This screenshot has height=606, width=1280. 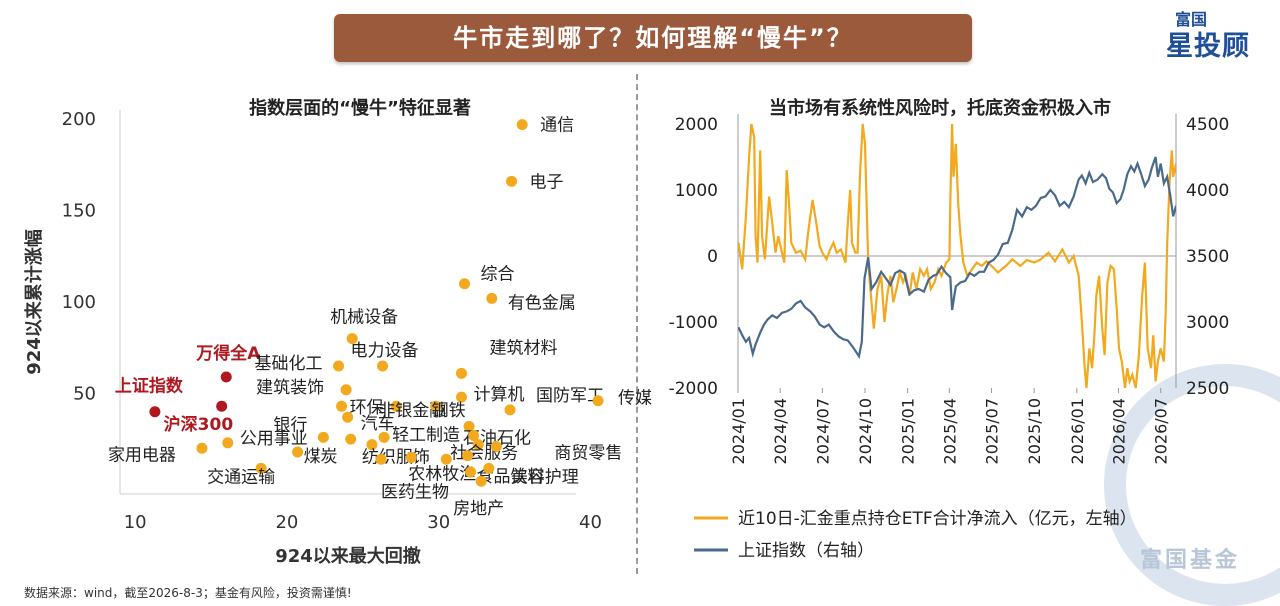 What do you see at coordinates (199, 424) in the screenshot?
I see `scatter-point-label: 沪深300` at bounding box center [199, 424].